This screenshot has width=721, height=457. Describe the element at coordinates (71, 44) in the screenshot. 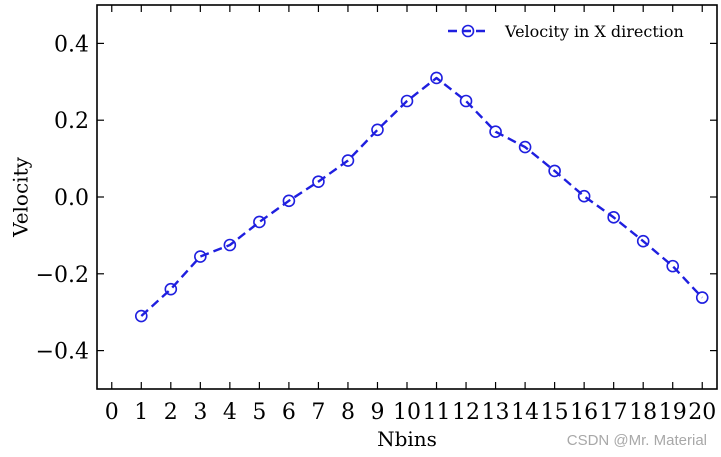

I see `y-tick-label: 0.4` at that location.